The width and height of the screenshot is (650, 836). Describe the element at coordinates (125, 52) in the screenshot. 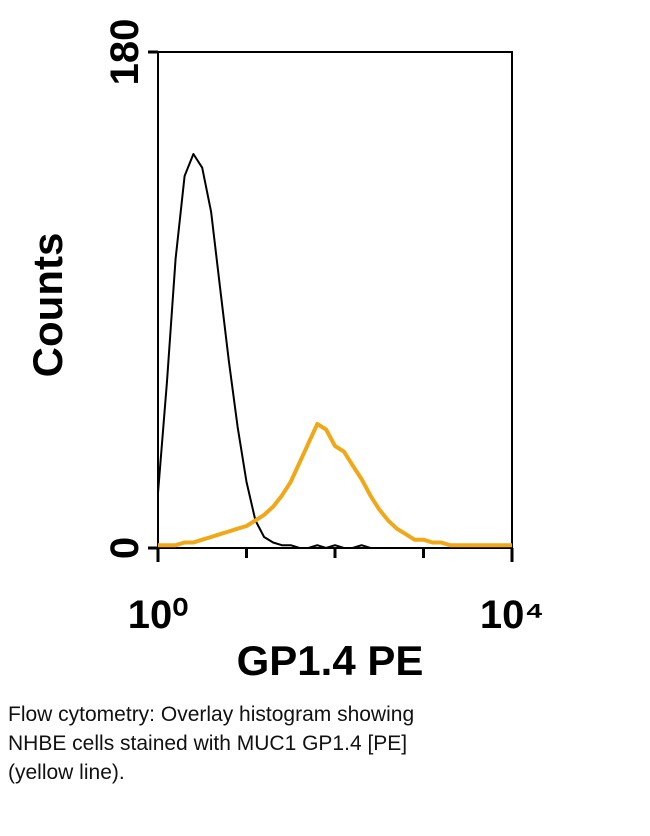

I see `y-tick-label: 180` at that location.